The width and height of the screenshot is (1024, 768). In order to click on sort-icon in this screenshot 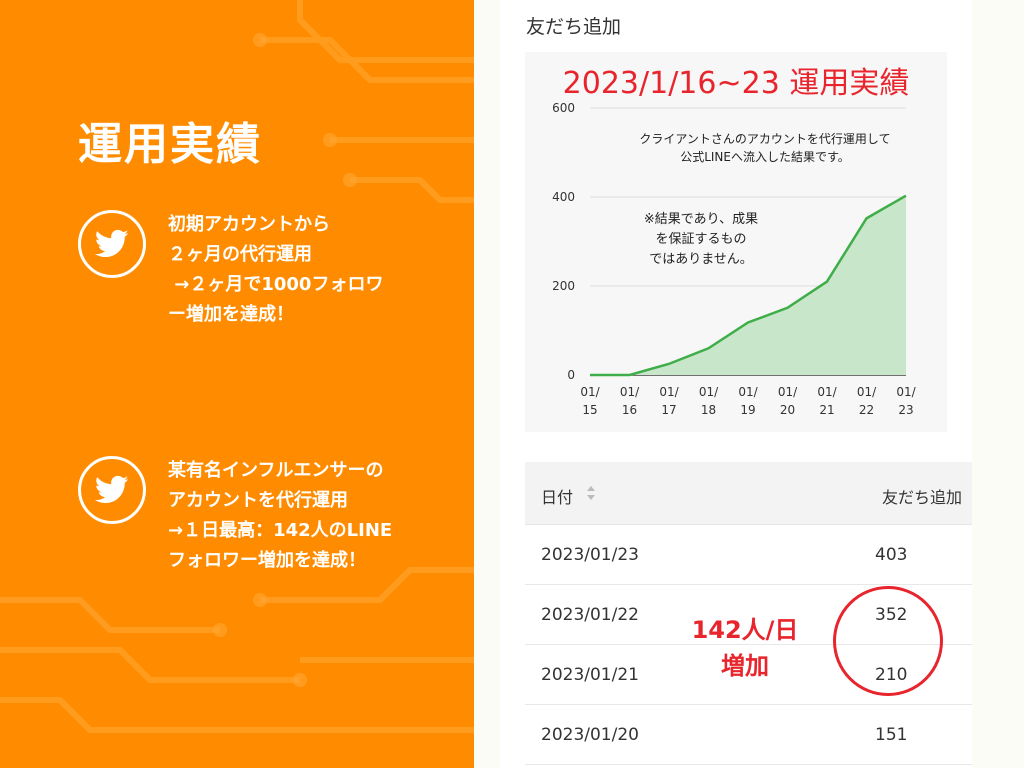, I will do `click(591, 493)`.